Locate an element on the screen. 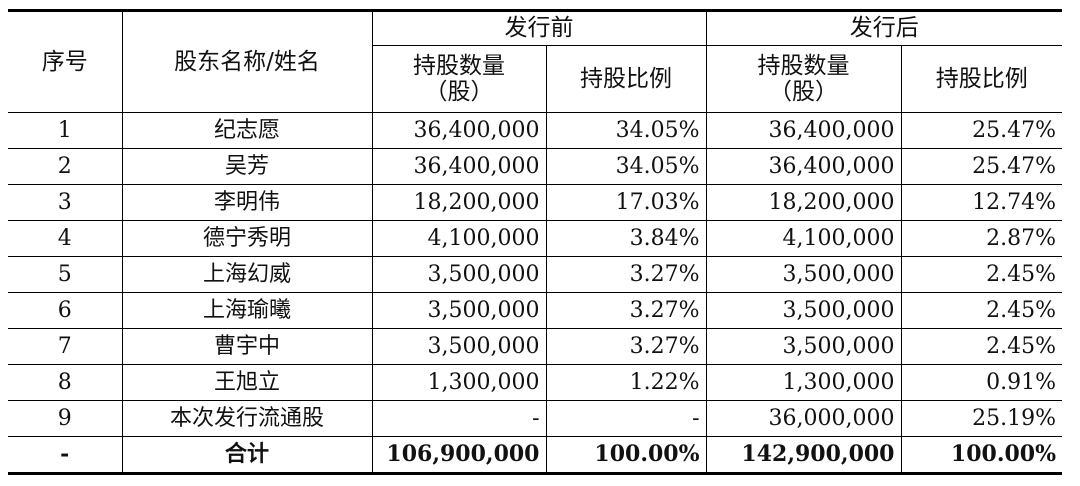 The width and height of the screenshot is (1080, 486). seq-cell: 1 is located at coordinates (65, 130).